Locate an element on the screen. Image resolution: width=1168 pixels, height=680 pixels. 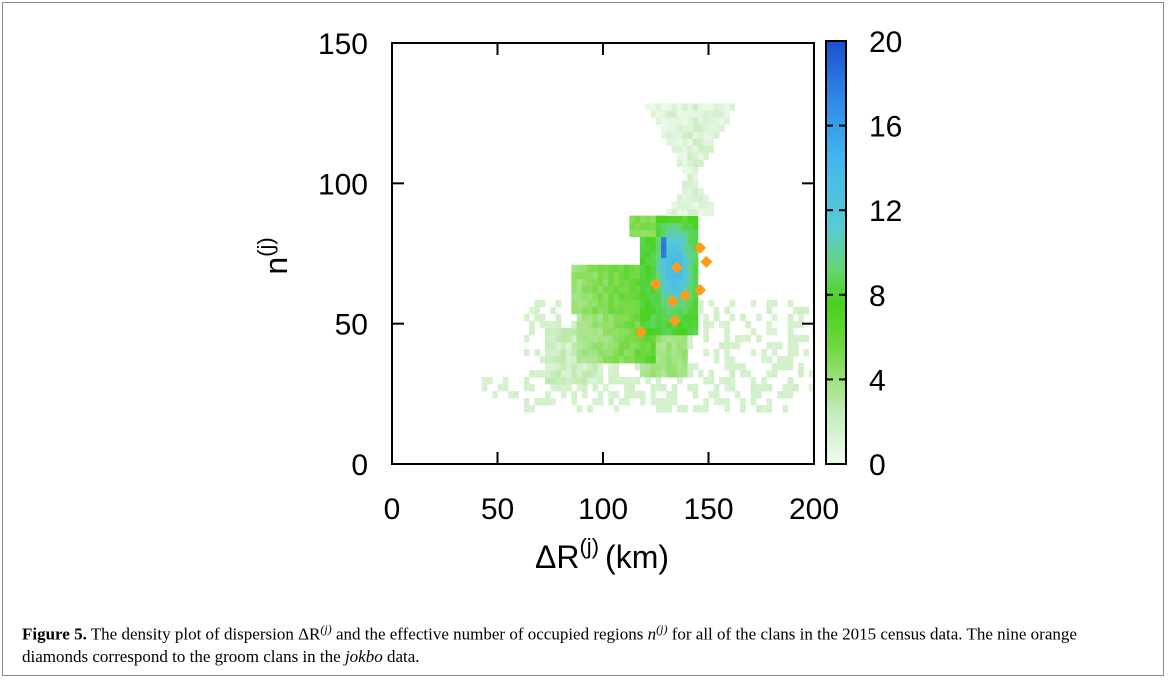
y-tick-label: 0 is located at coordinates (359, 465).